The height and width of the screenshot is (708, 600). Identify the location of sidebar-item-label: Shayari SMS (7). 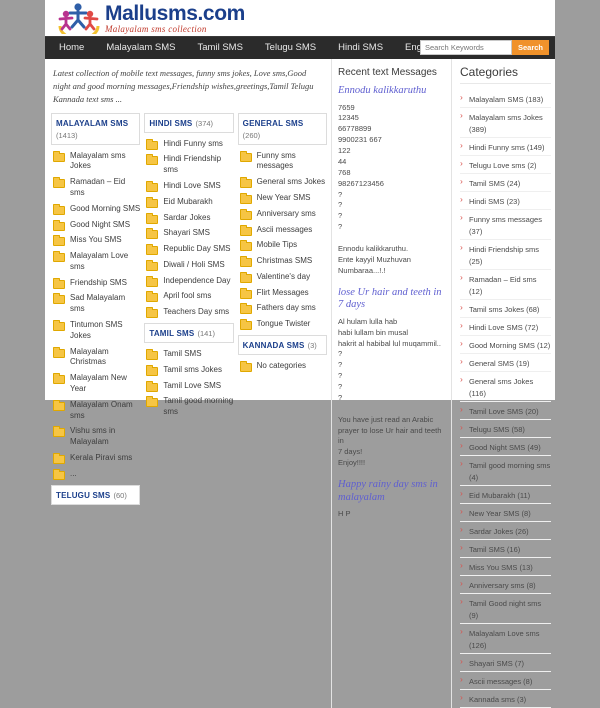
(497, 663).